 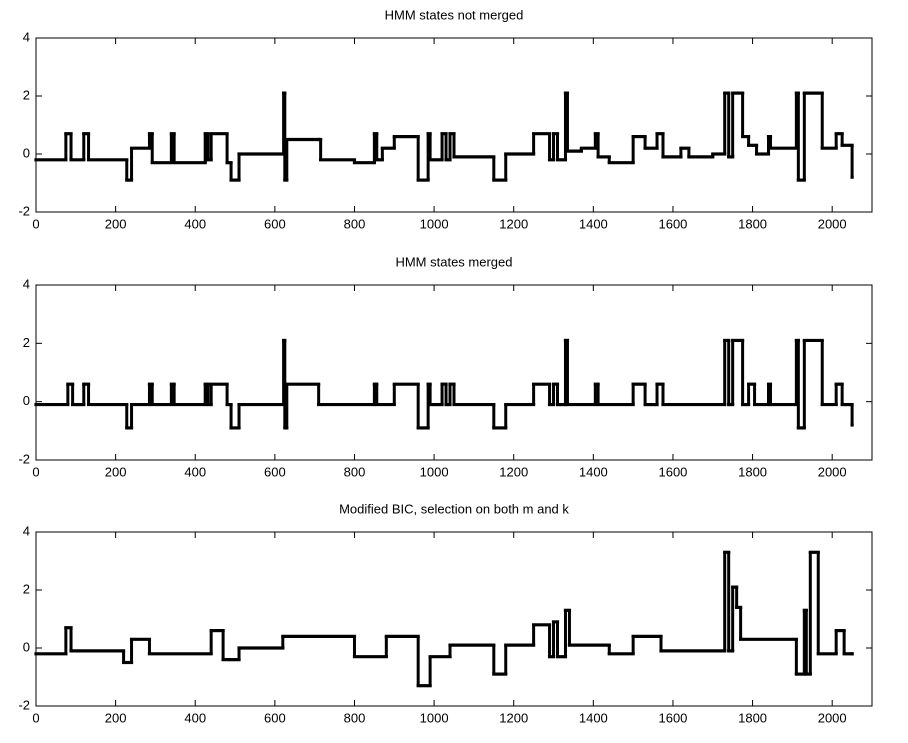 I want to click on chart-title: HMM states merged, so click(x=453, y=261).